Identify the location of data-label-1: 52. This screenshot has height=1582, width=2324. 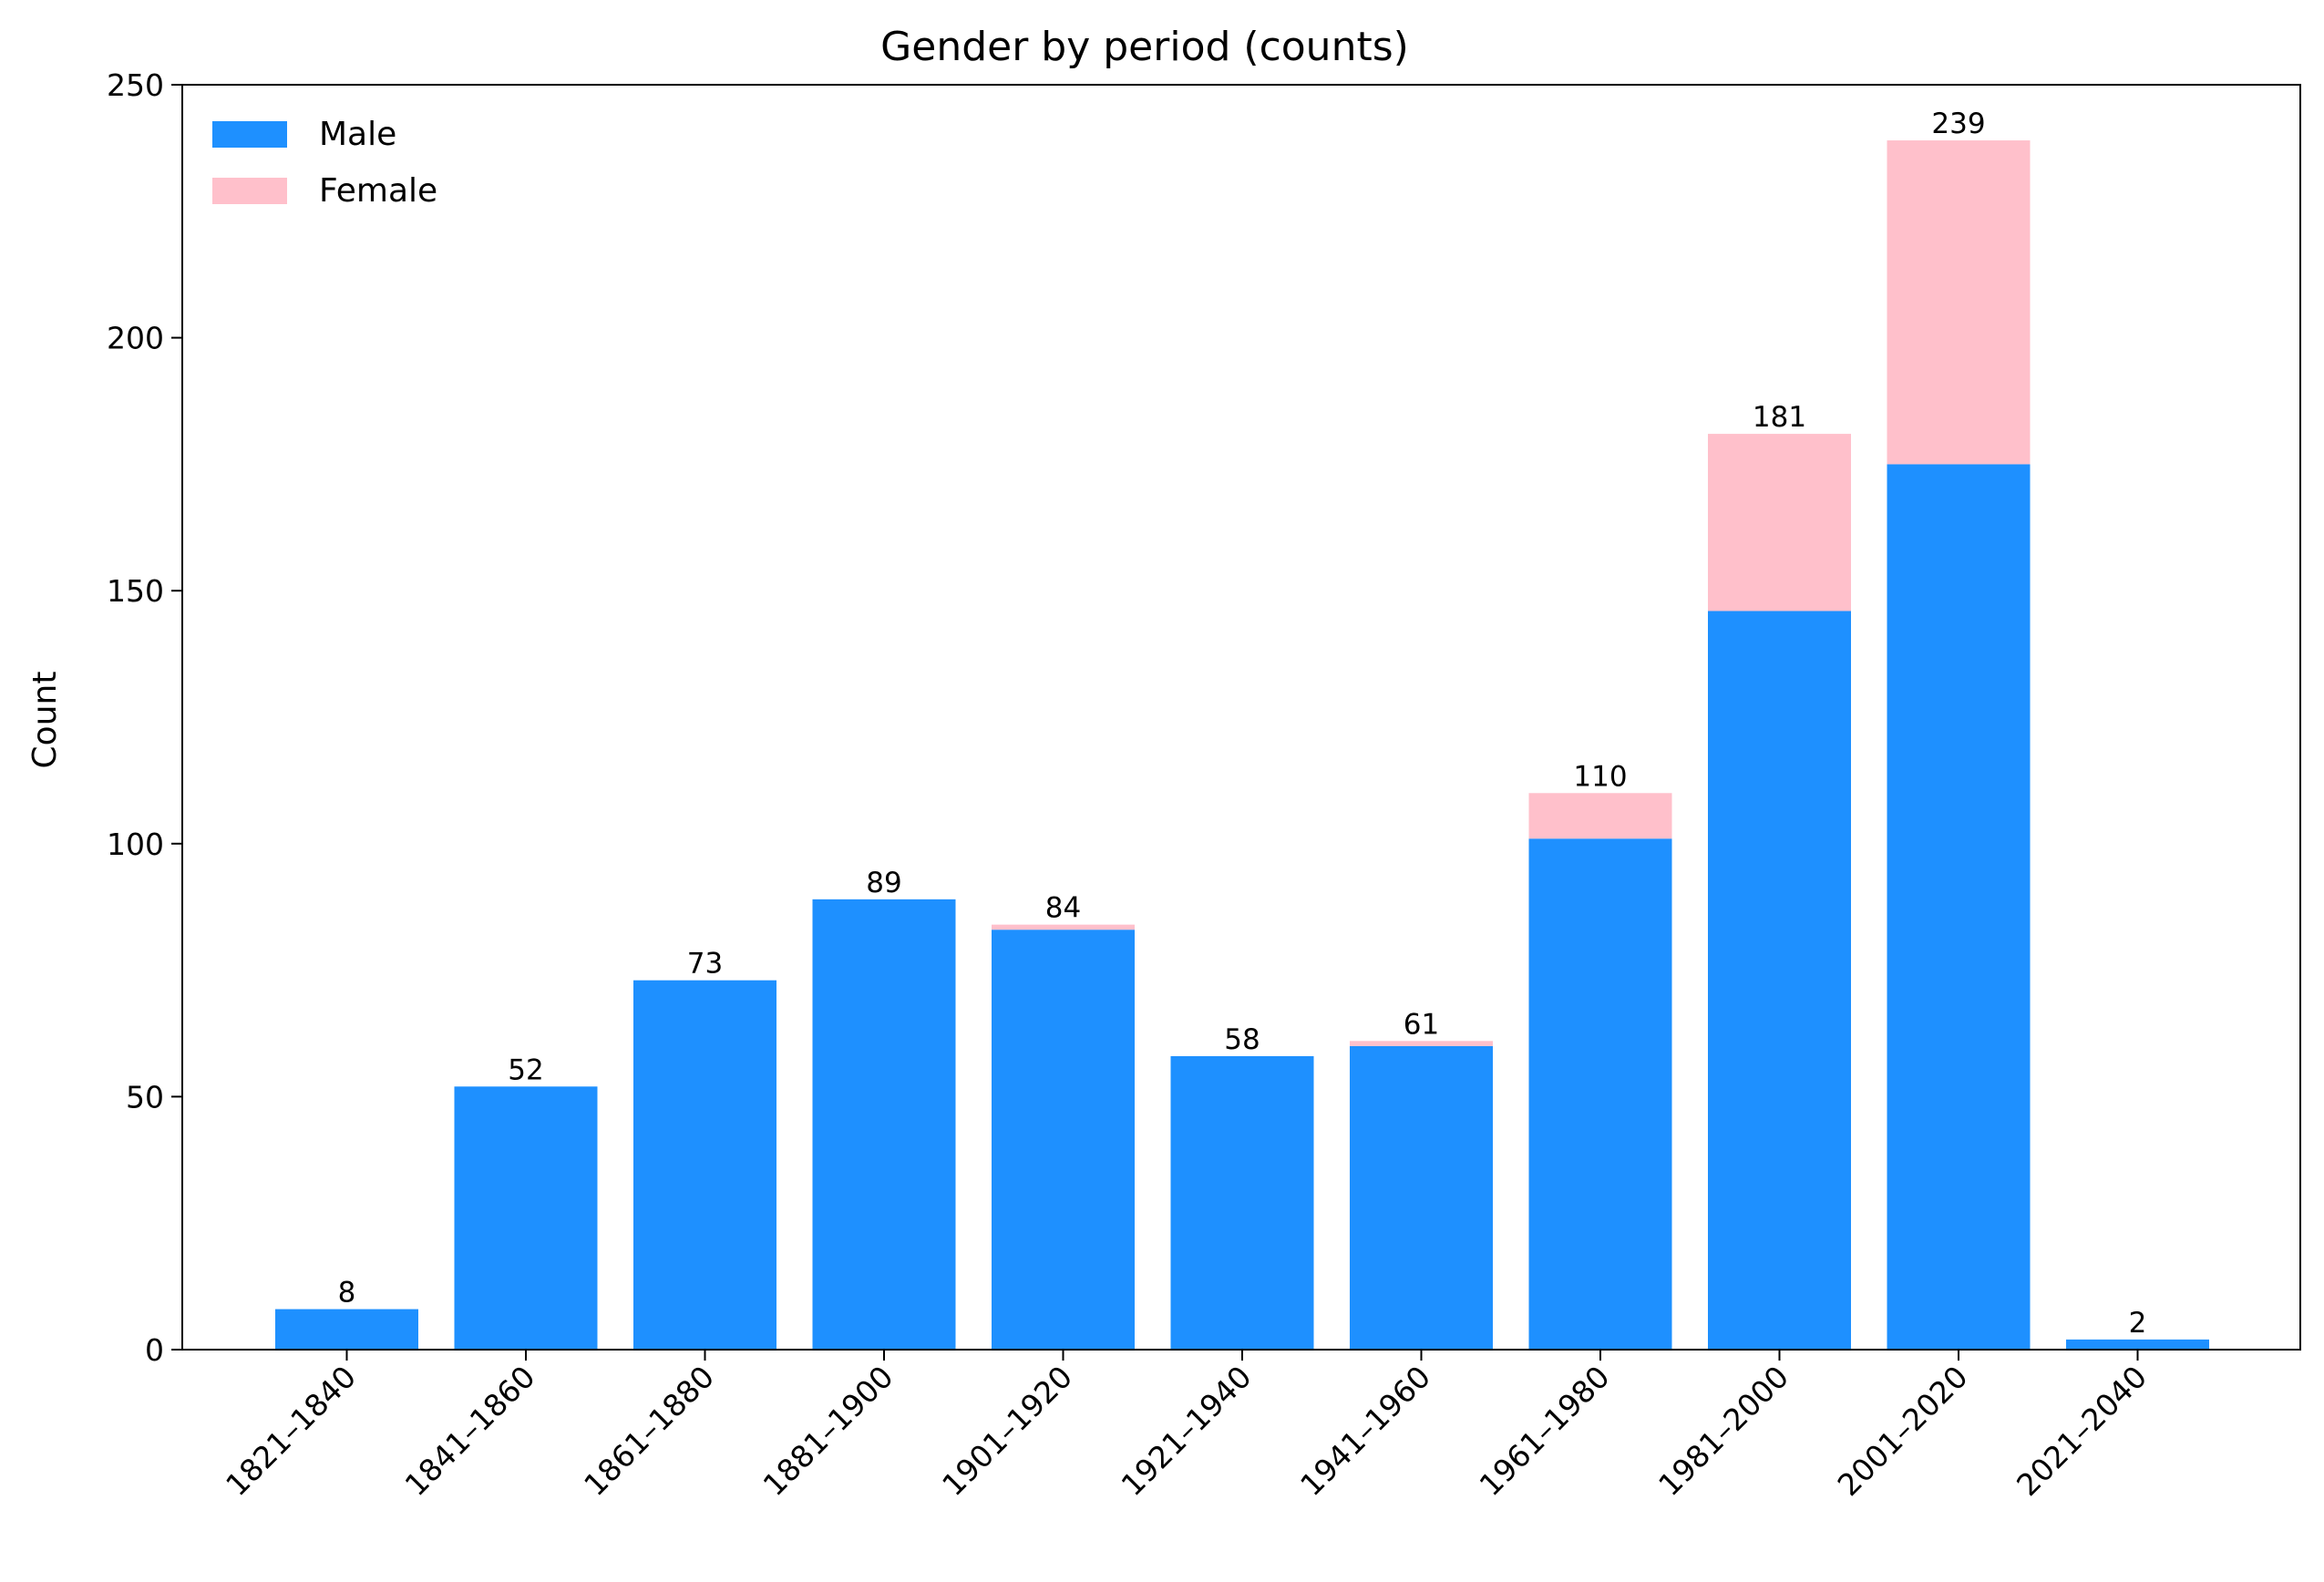
(525, 1069).